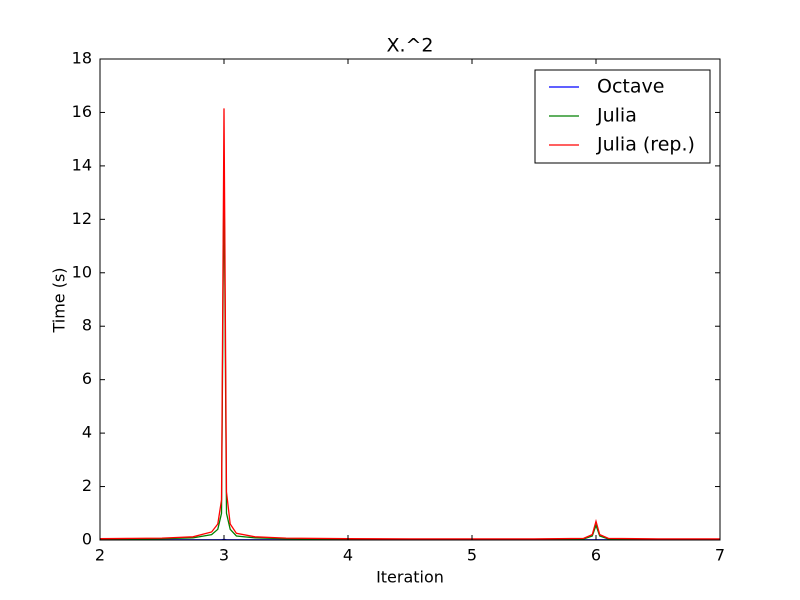  Describe the element at coordinates (645, 145) in the screenshot. I see `legend-label: Julia (rep.)` at that location.